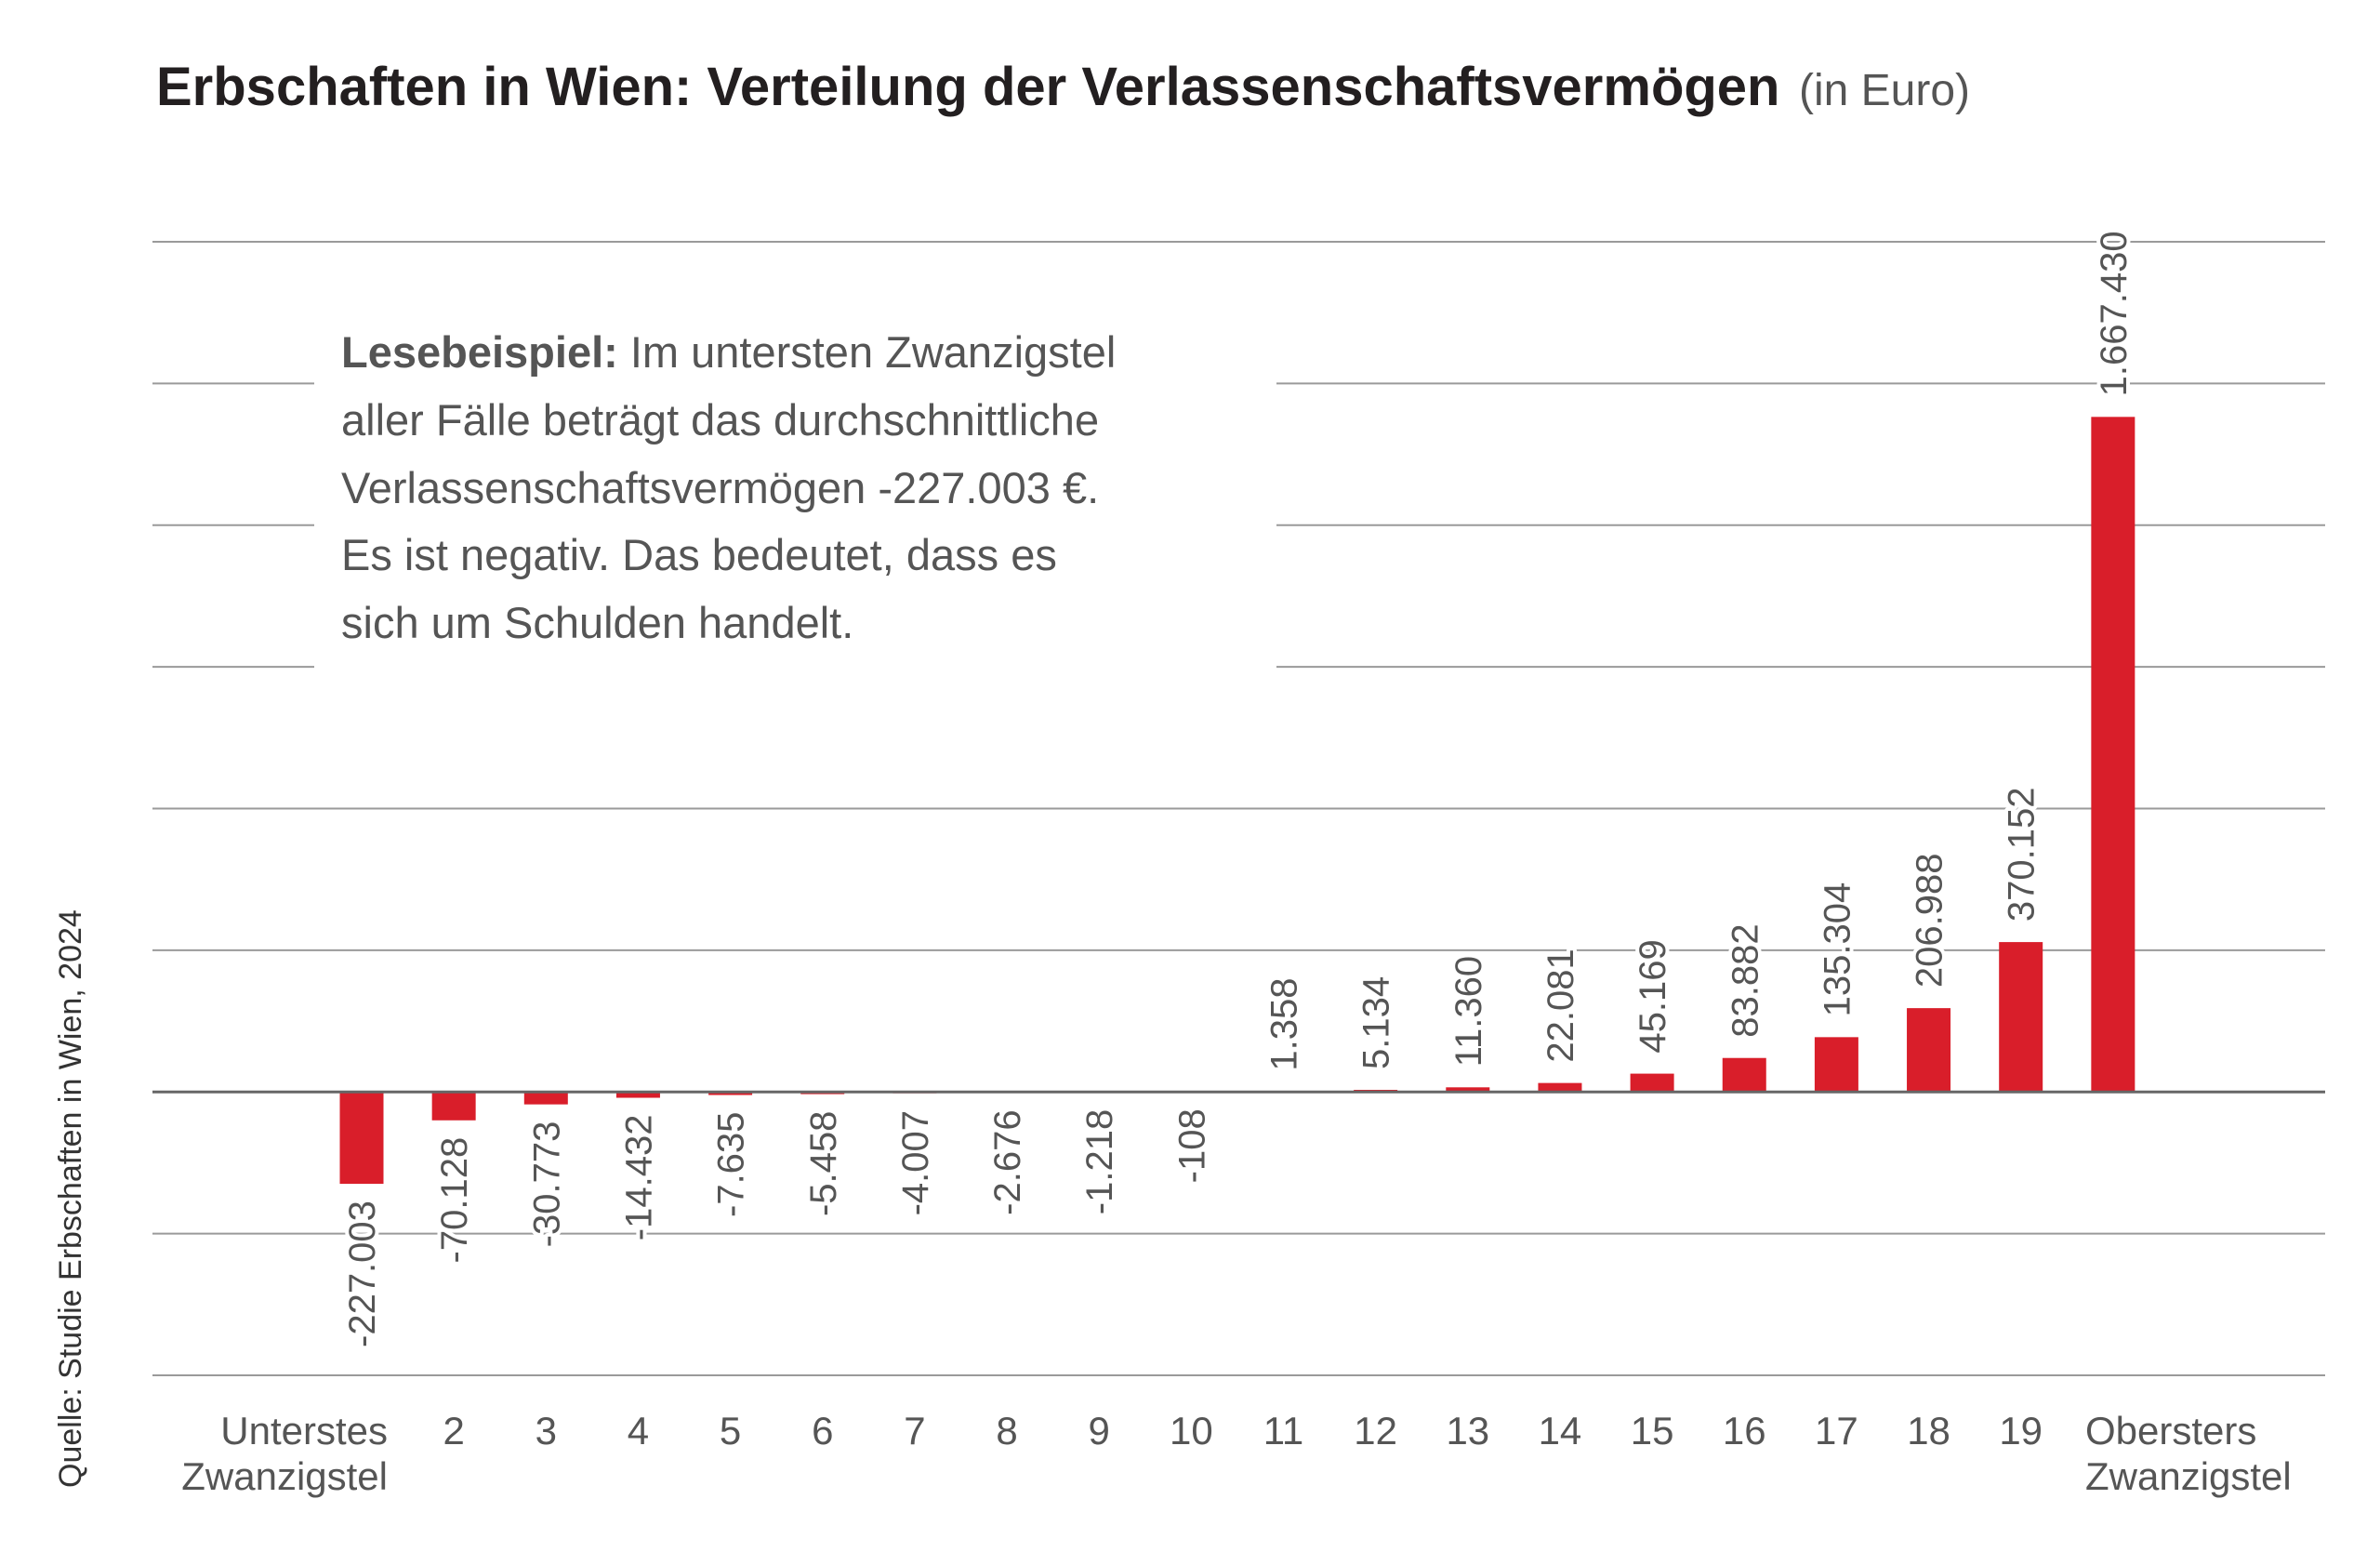  What do you see at coordinates (1837, 949) in the screenshot?
I see `value-label: 135.304` at bounding box center [1837, 949].